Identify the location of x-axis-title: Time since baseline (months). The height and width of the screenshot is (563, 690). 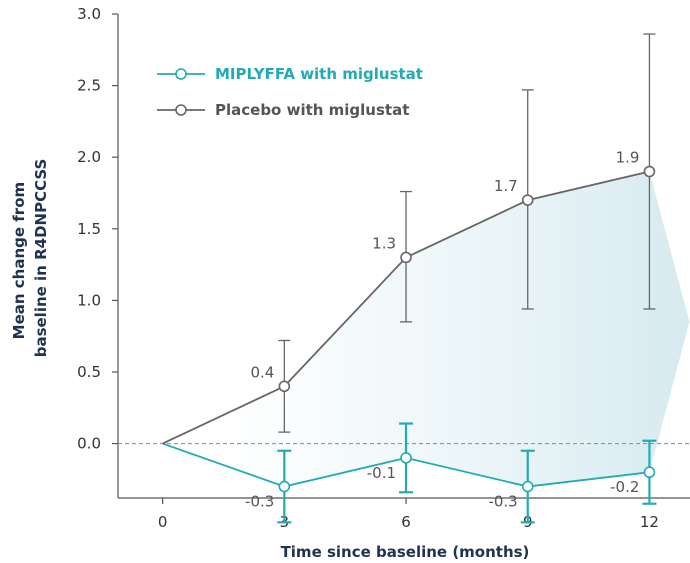
(405, 552).